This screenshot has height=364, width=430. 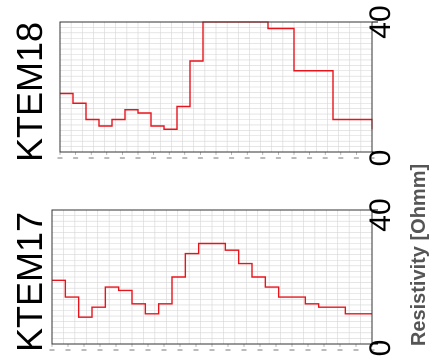 What do you see at coordinates (380, 214) in the screenshot?
I see `ylim-max-label-bottom: 40` at bounding box center [380, 214].